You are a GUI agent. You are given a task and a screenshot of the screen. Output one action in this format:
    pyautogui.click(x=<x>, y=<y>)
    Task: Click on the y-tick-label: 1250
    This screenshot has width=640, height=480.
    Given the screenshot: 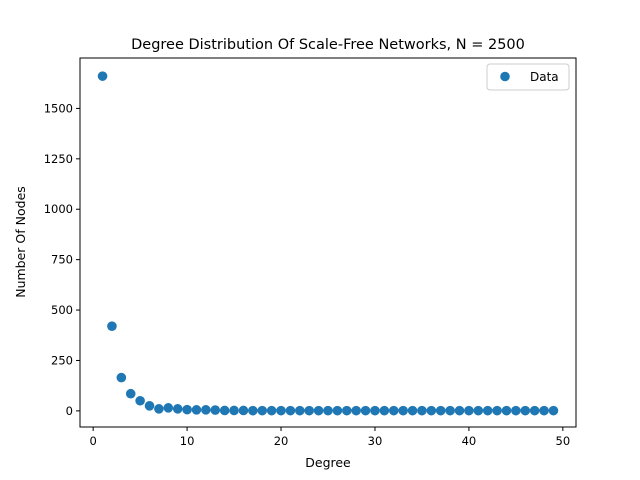 What is the action you would take?
    pyautogui.click(x=58, y=159)
    